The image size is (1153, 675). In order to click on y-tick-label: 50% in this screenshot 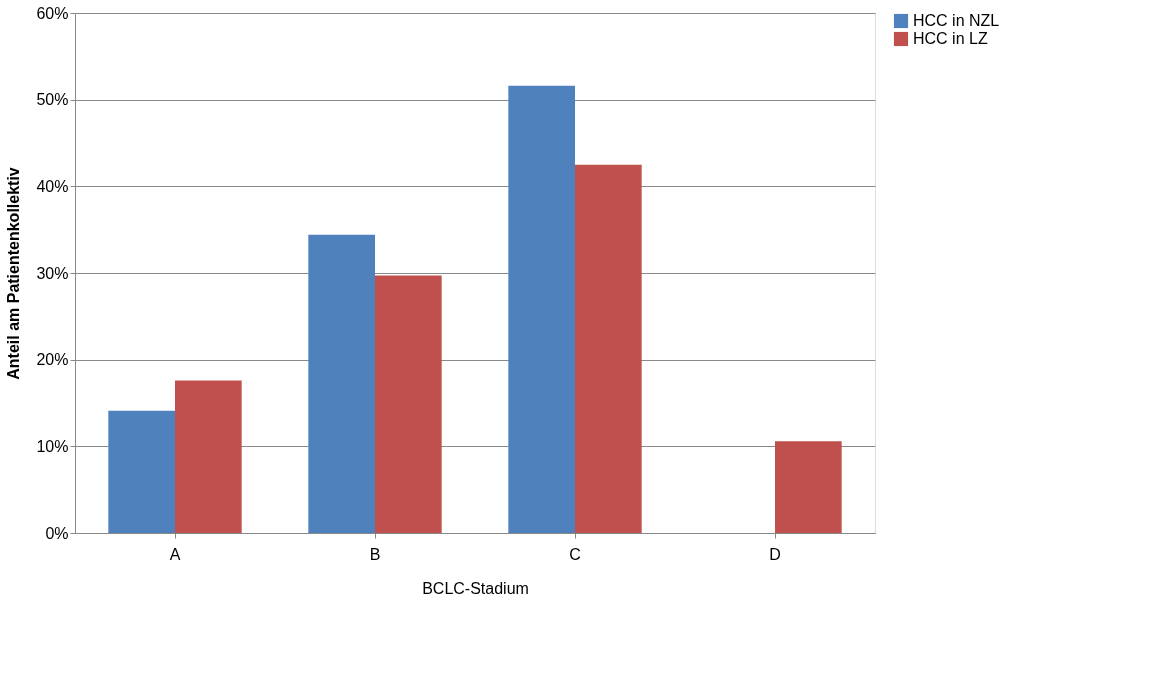, I will do `click(52, 100)`.